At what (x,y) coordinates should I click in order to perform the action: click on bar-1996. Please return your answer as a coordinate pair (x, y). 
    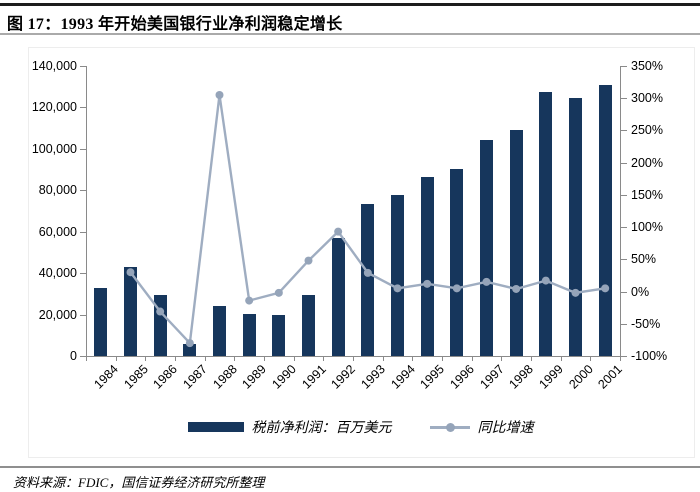
    Looking at the image, I should click on (457, 262).